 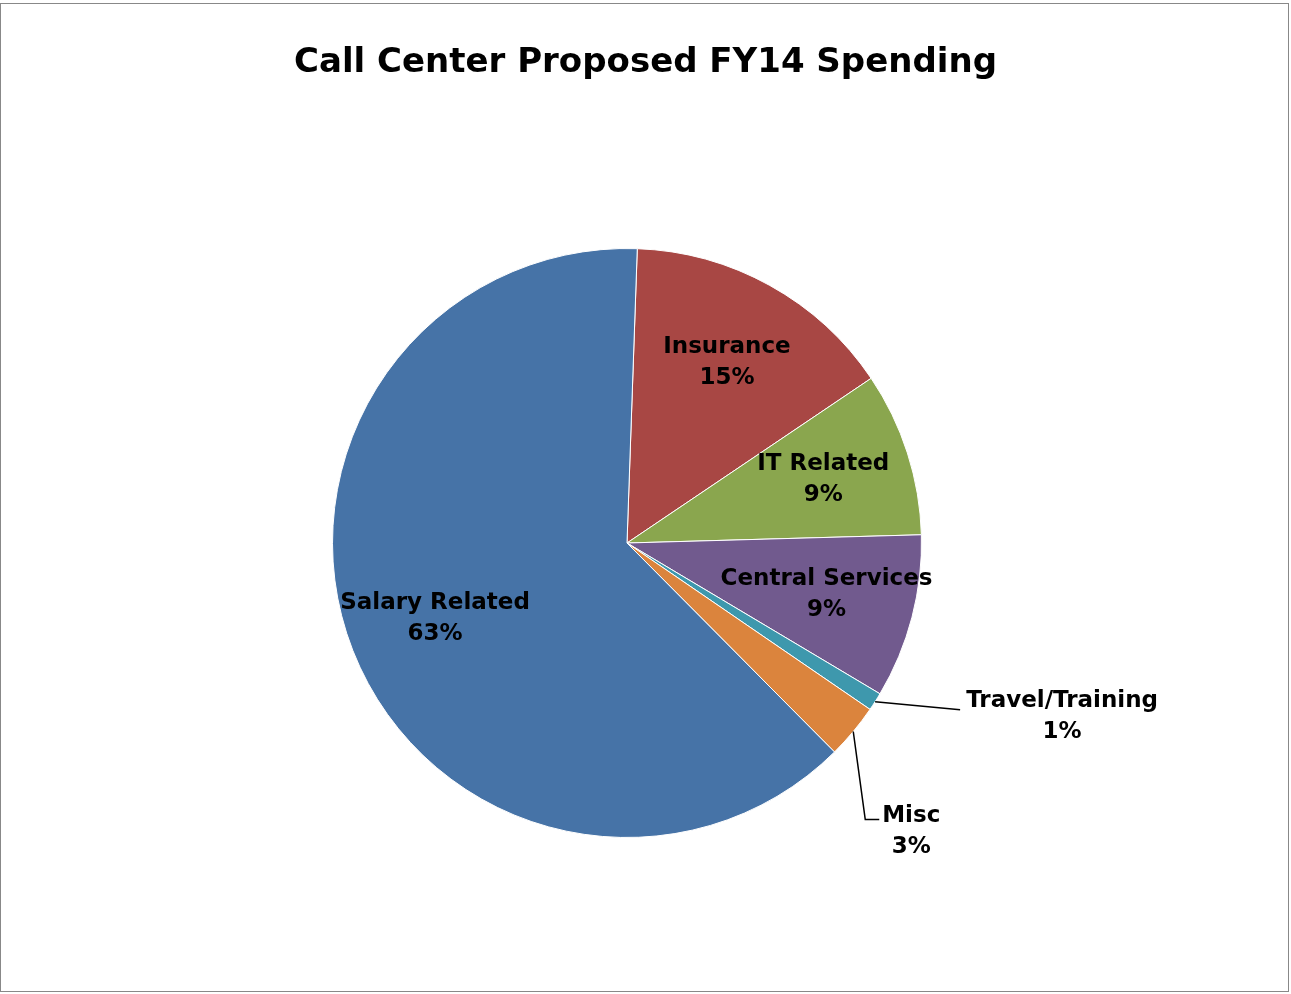 I want to click on data-label: 15%, so click(x=727, y=376).